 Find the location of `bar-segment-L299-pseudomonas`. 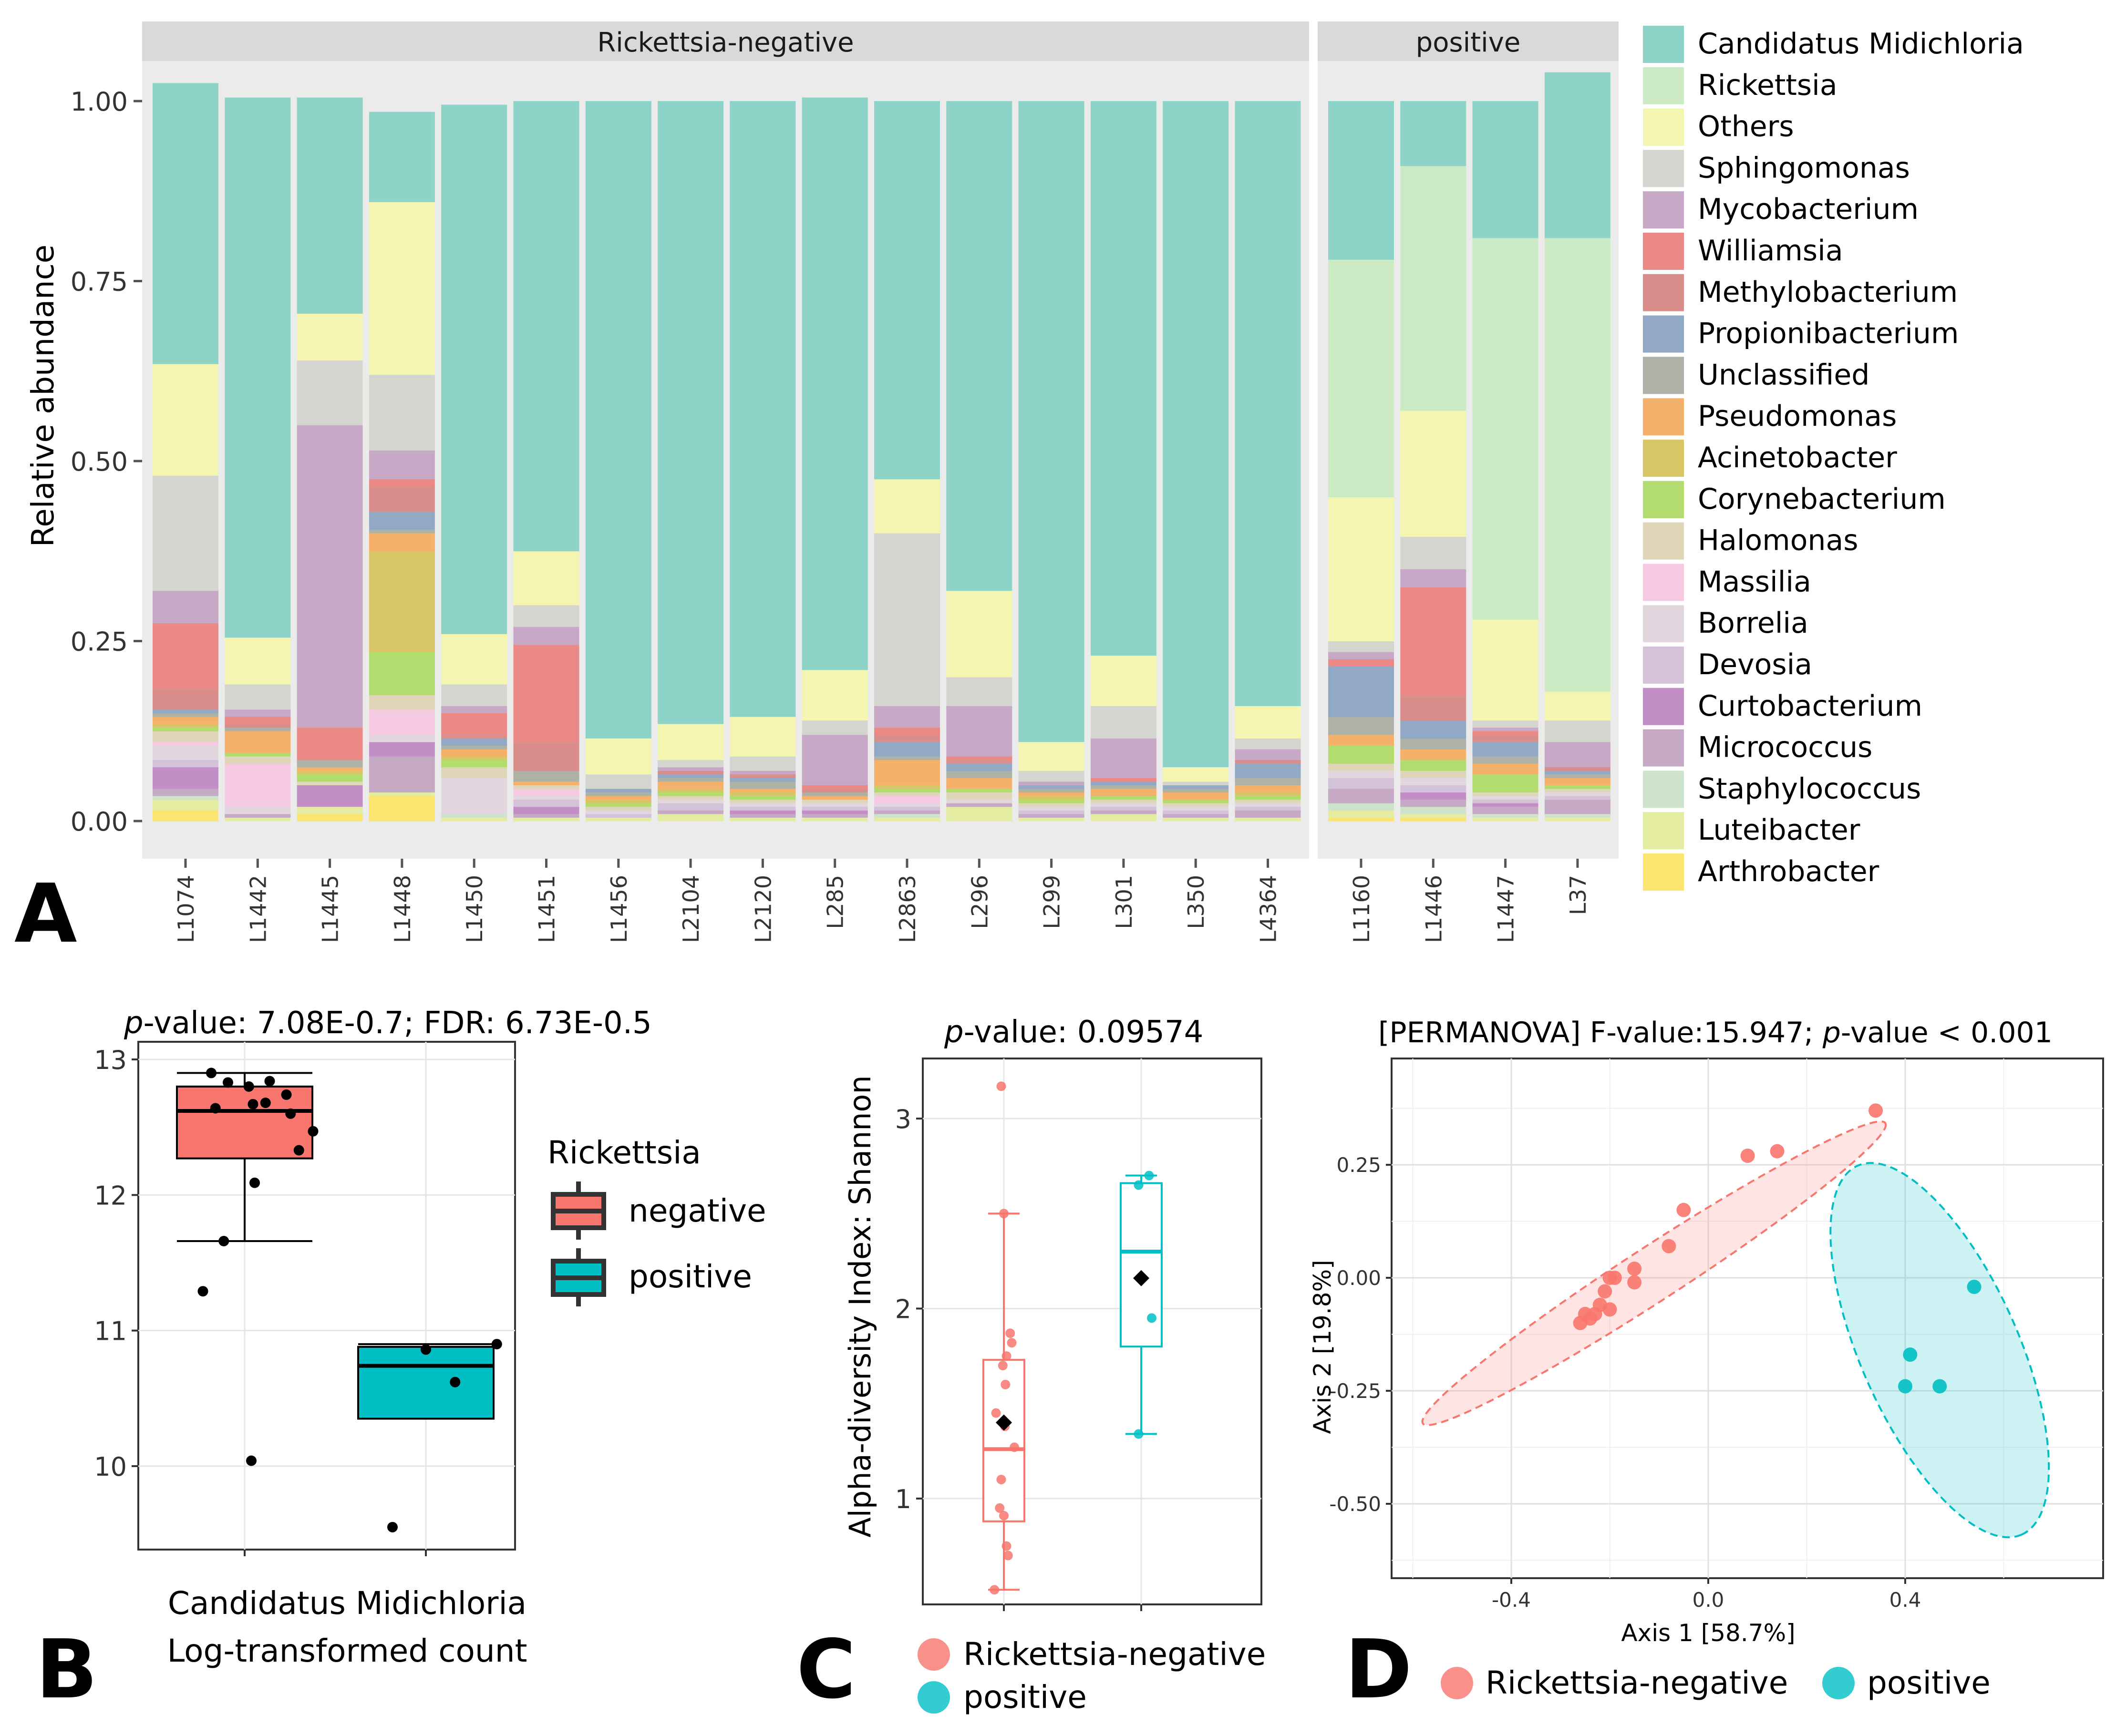

bar-segment-L299-pseudomonas is located at coordinates (1051, 794).